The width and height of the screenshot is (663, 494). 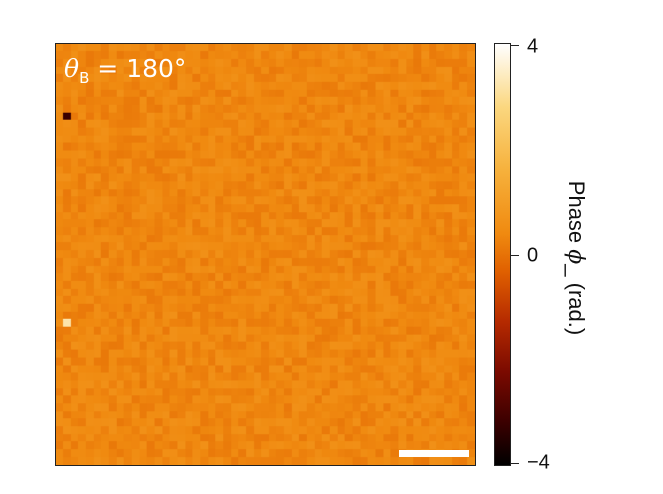 I want to click on colorbar-title-subscript: _, so click(x=576, y=270).